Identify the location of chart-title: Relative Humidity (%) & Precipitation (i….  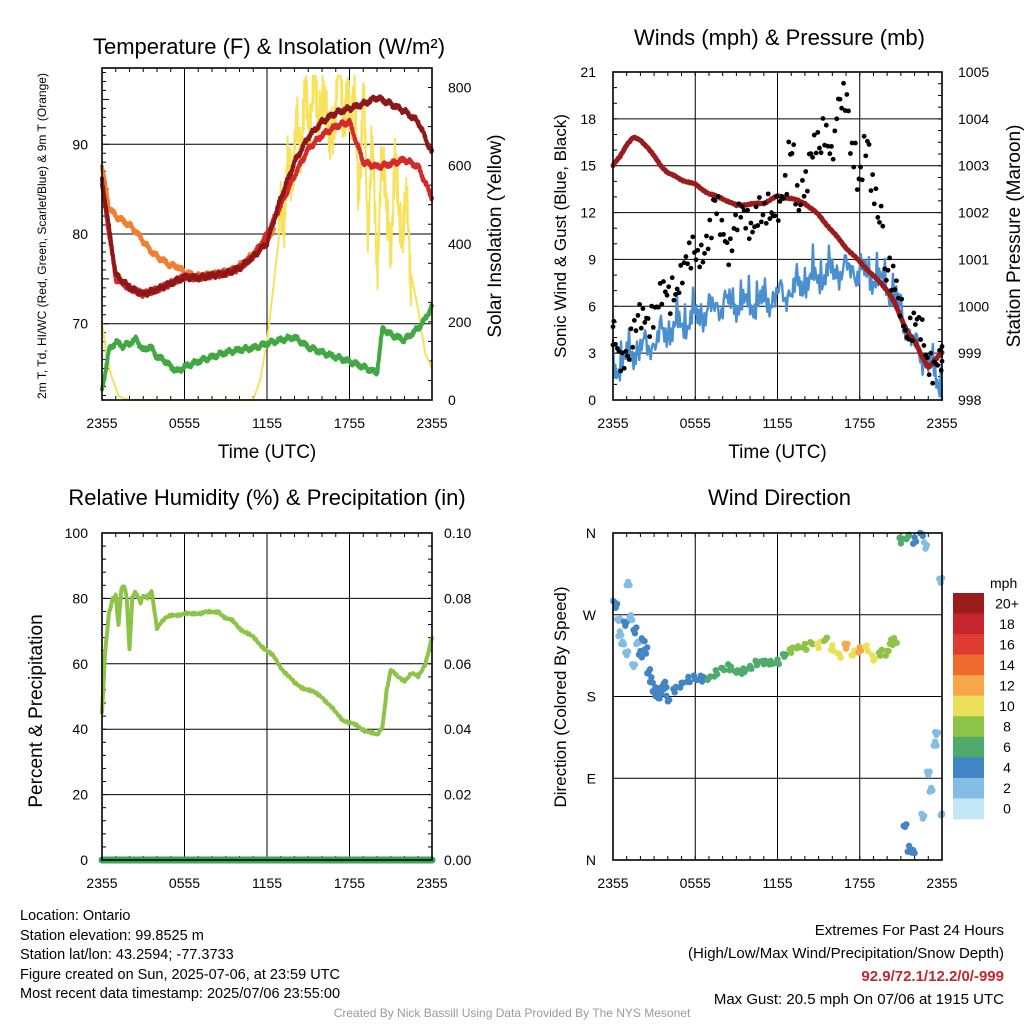
(266, 497).